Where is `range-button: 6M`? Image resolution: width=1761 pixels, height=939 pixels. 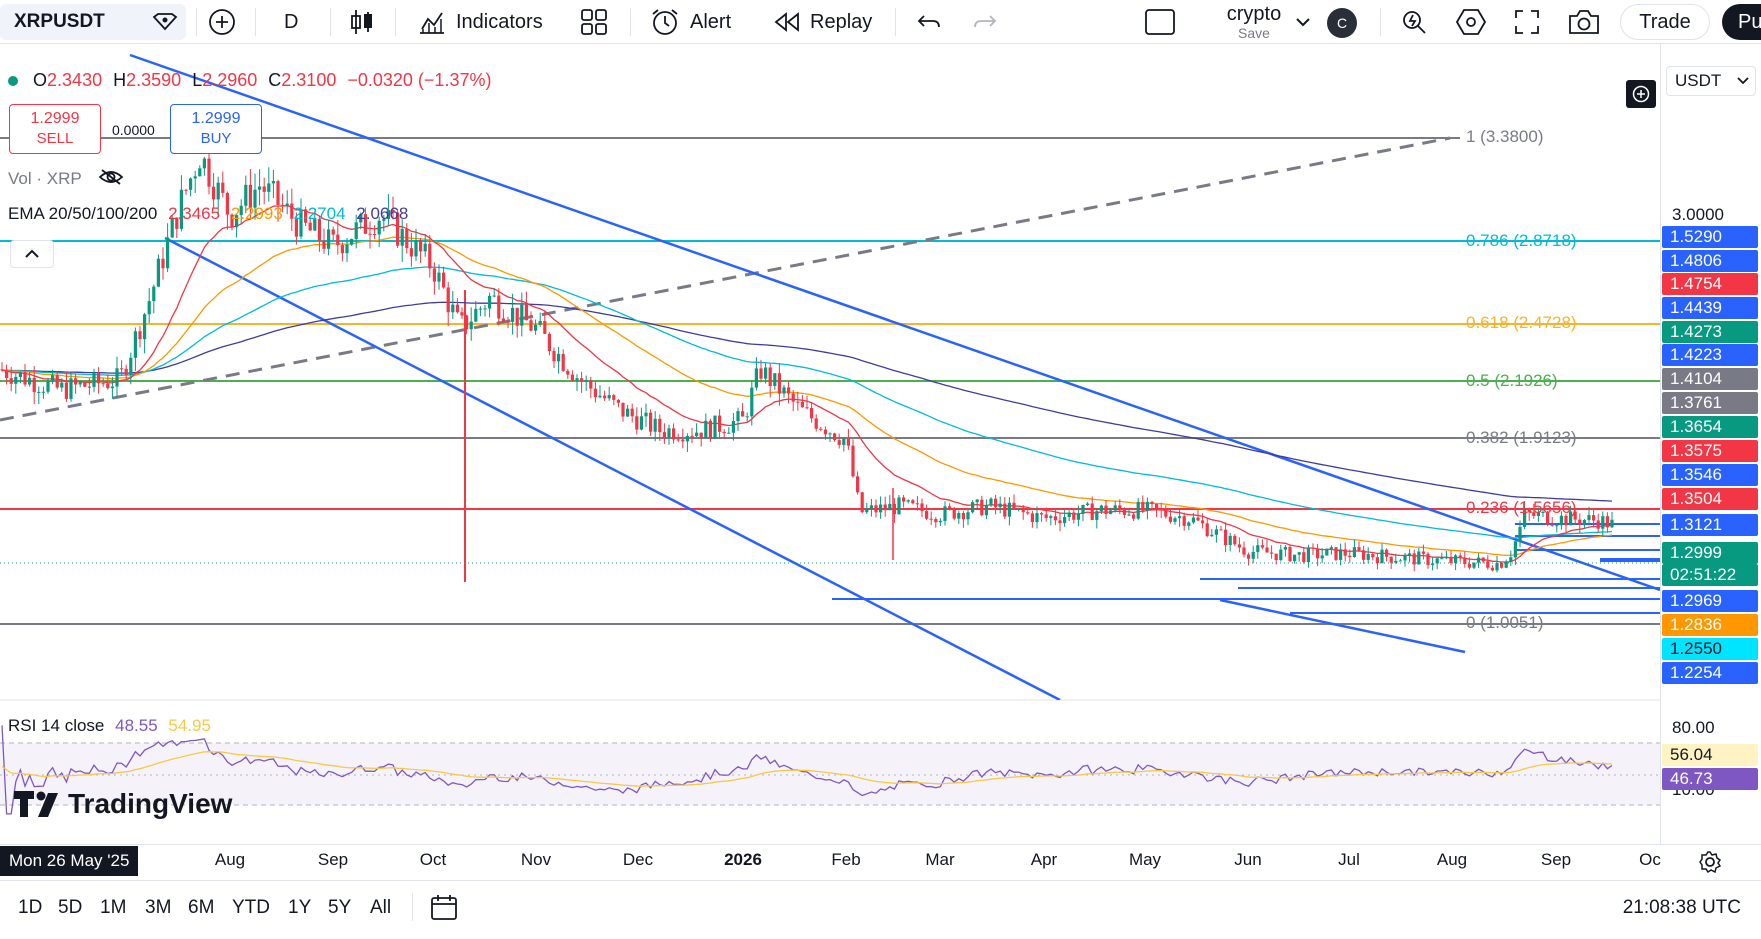
range-button: 6M is located at coordinates (201, 907).